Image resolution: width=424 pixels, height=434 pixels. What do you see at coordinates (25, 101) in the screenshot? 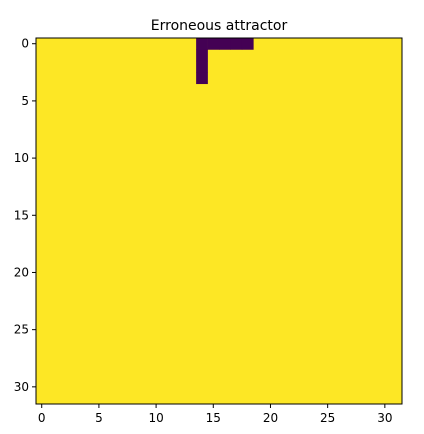
I see `y-tick-label: 5` at bounding box center [25, 101].